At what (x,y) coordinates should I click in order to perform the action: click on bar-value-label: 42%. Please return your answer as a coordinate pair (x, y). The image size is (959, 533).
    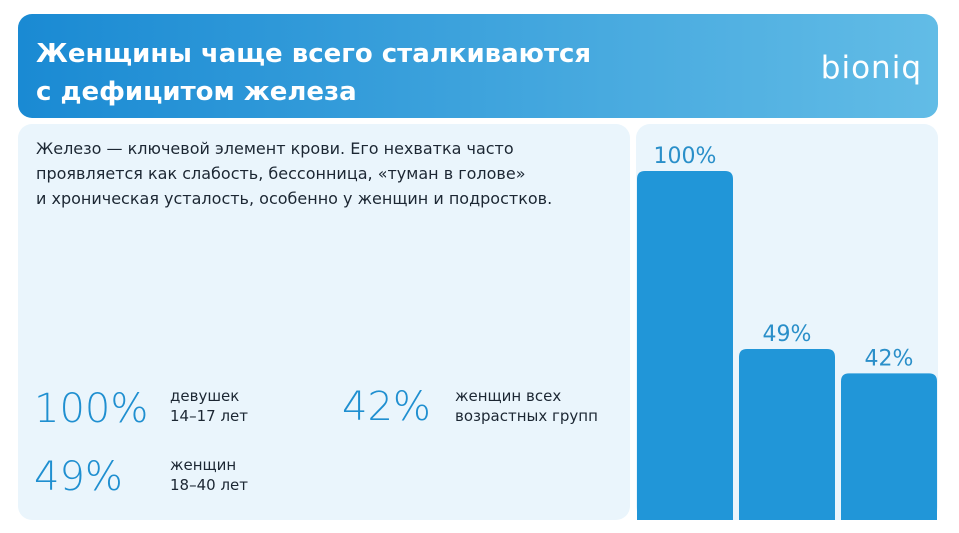
    Looking at the image, I should click on (889, 358).